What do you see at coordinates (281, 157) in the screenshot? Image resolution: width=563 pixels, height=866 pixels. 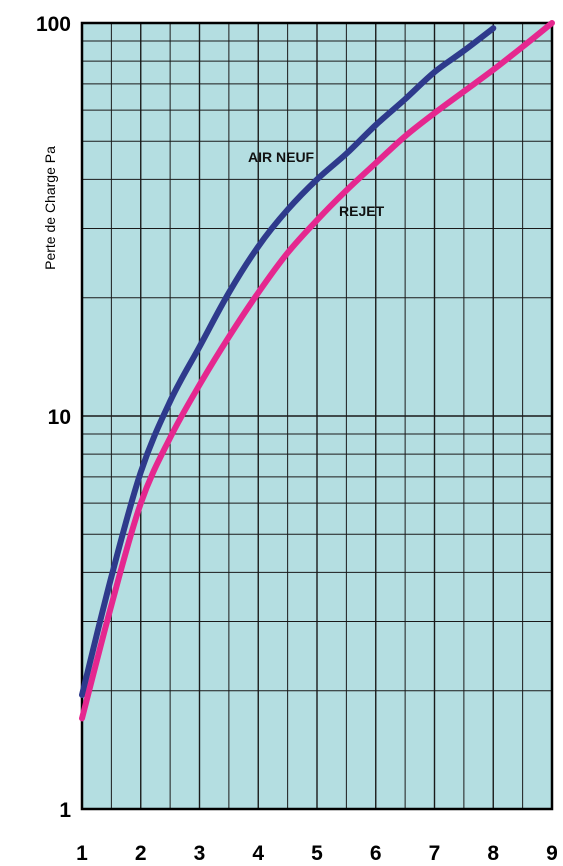 I see `series-label-air-neuf: AIR NEUF` at bounding box center [281, 157].